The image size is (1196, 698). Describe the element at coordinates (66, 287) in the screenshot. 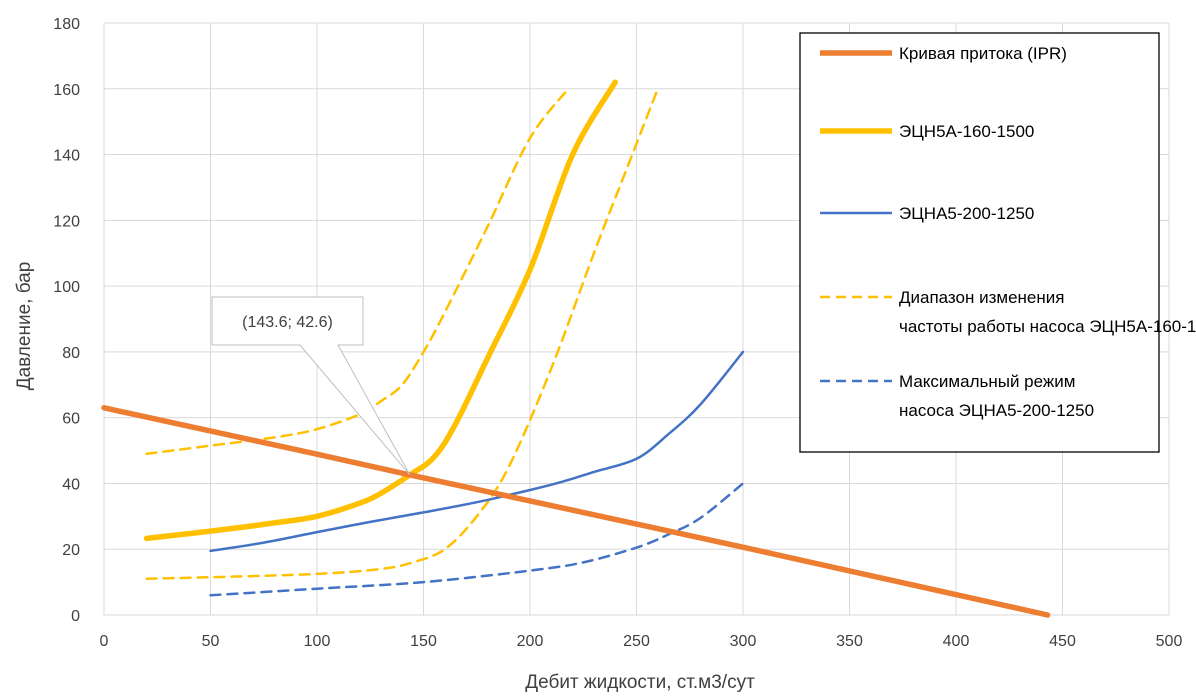

I see `y-tick-label: 100` at that location.